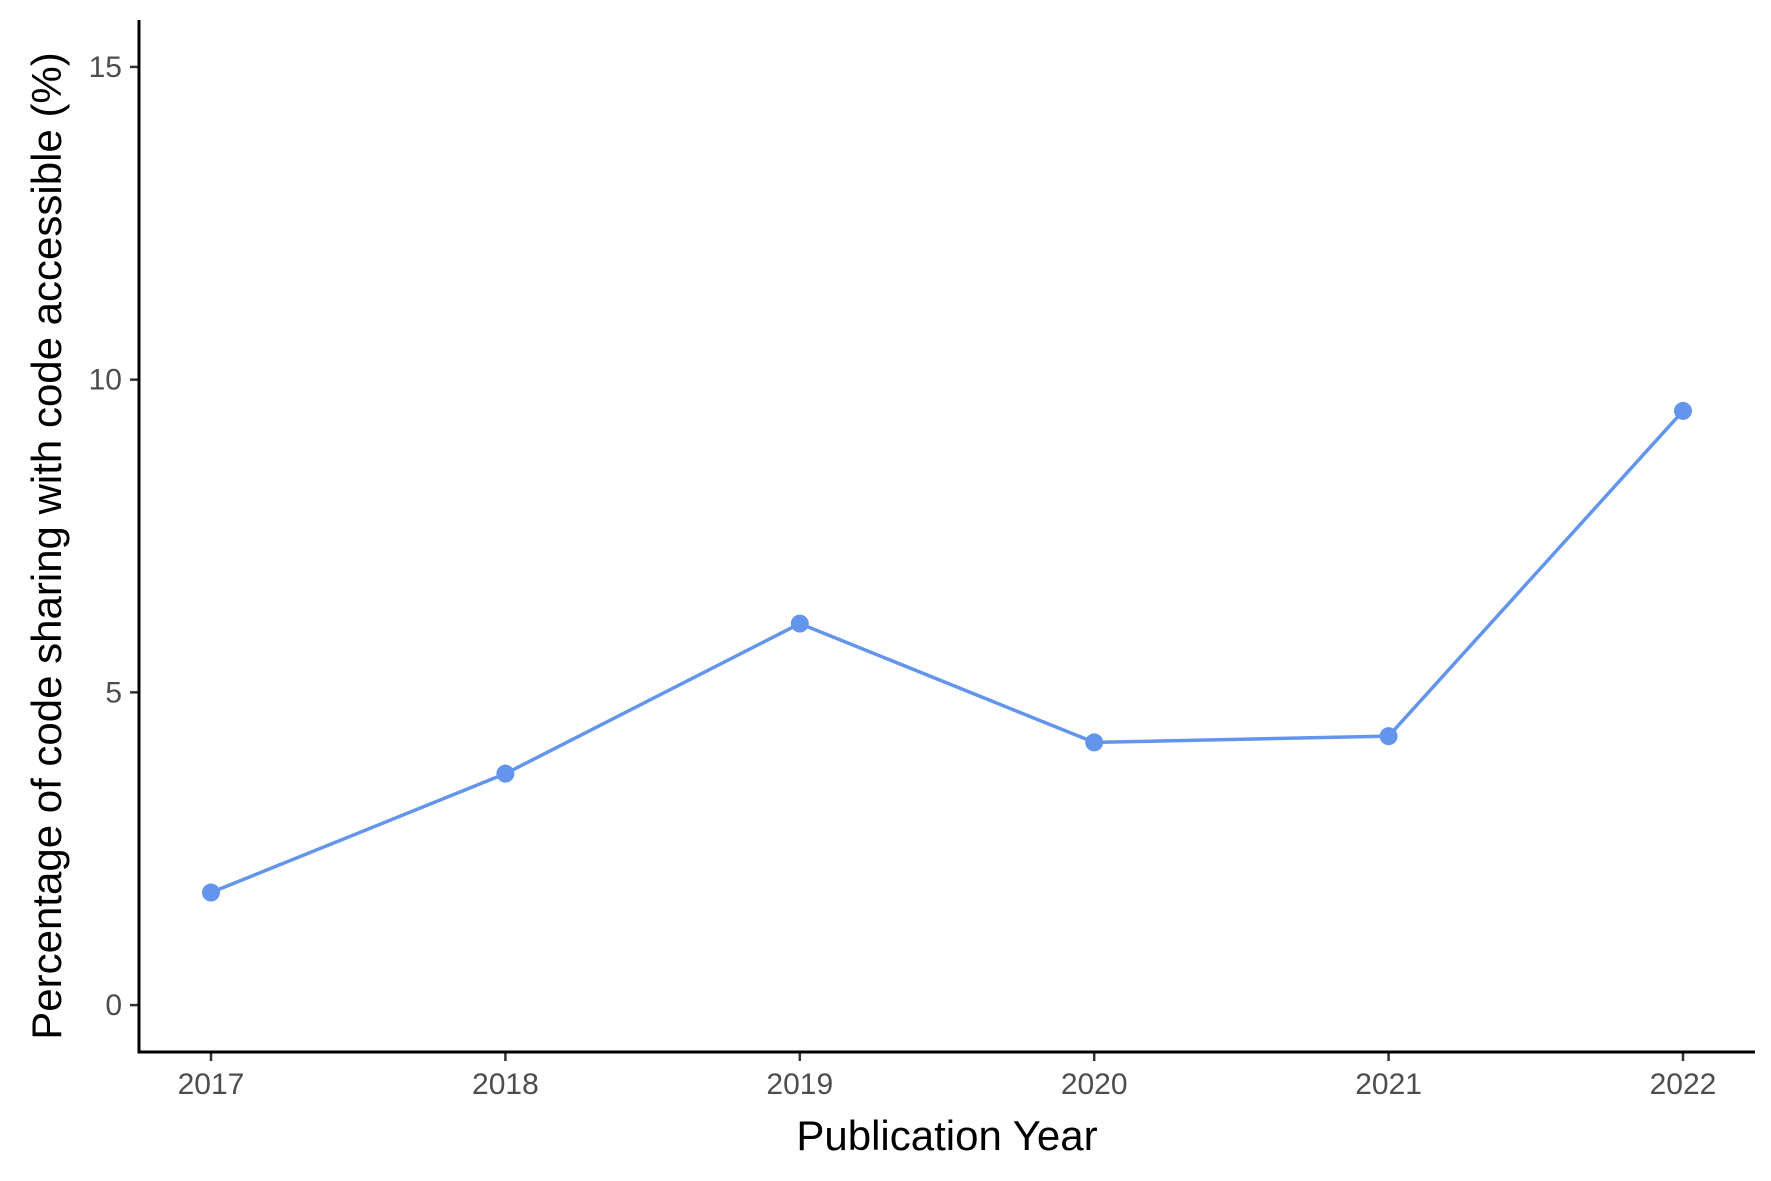 Image resolution: width=1771 pixels, height=1181 pixels. I want to click on x-tick-label: 2020, so click(1094, 1084).